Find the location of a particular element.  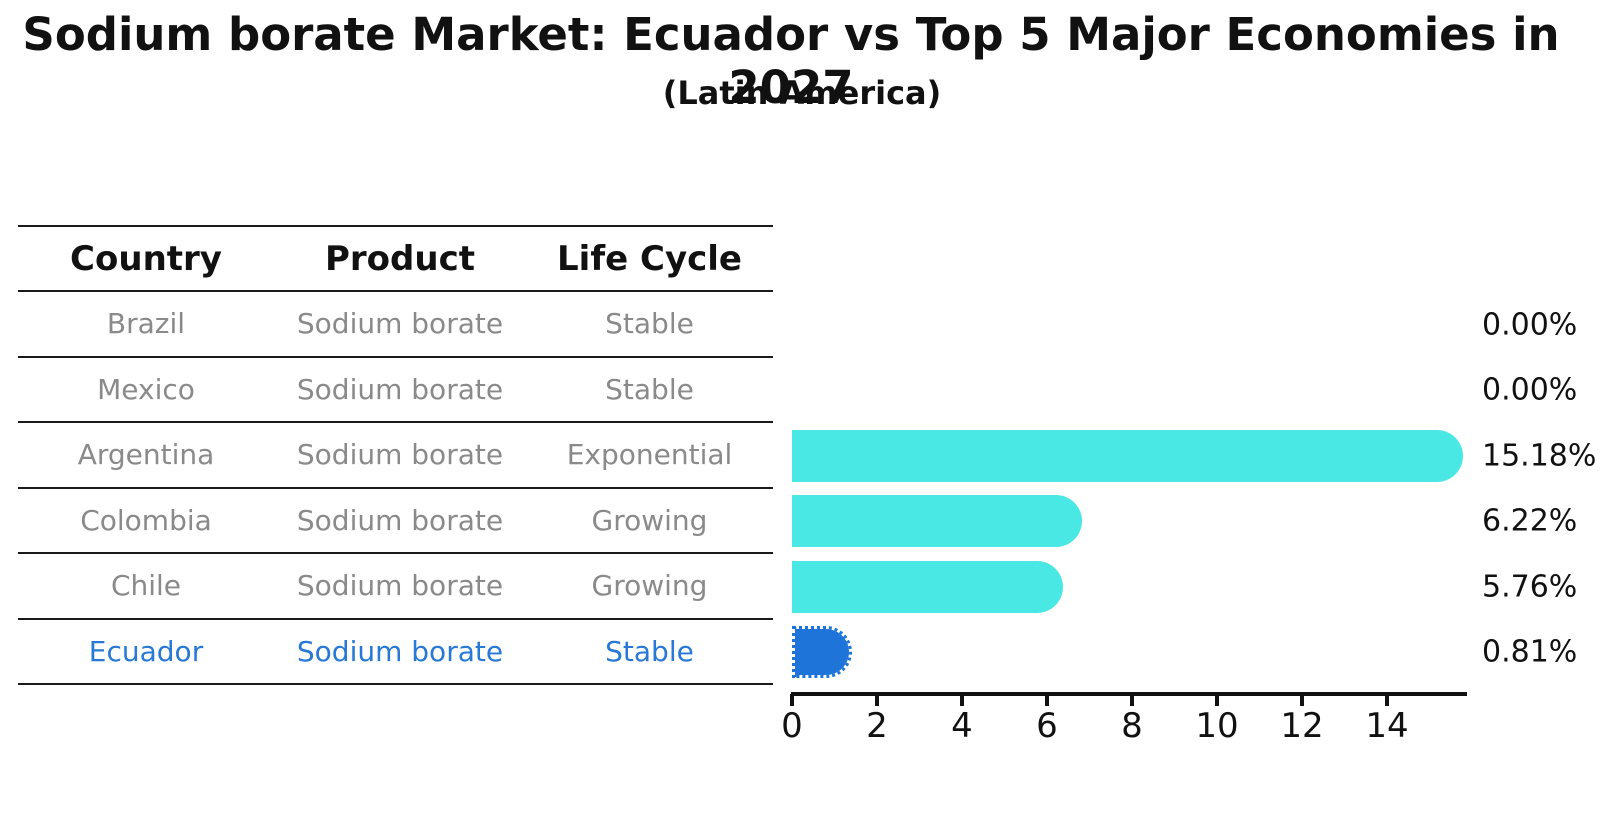

x-axis-tick-label: 2 is located at coordinates (877, 726).